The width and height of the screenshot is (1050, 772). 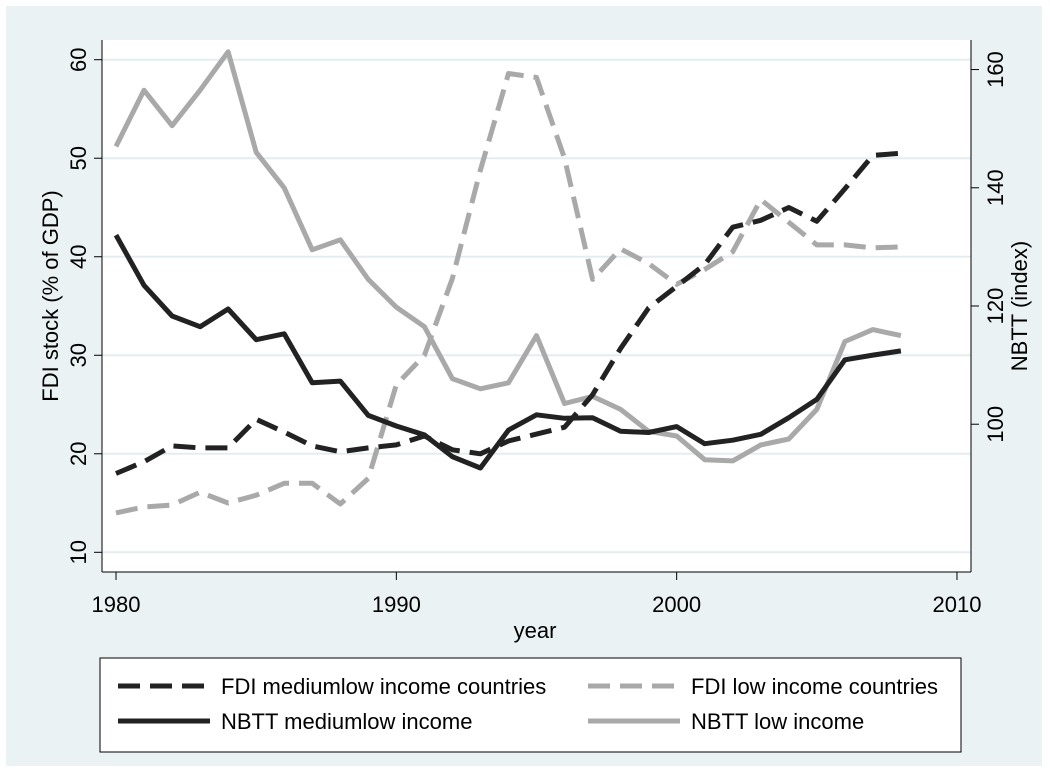 What do you see at coordinates (814, 686) in the screenshot?
I see `legend-label: FDI low income countries` at bounding box center [814, 686].